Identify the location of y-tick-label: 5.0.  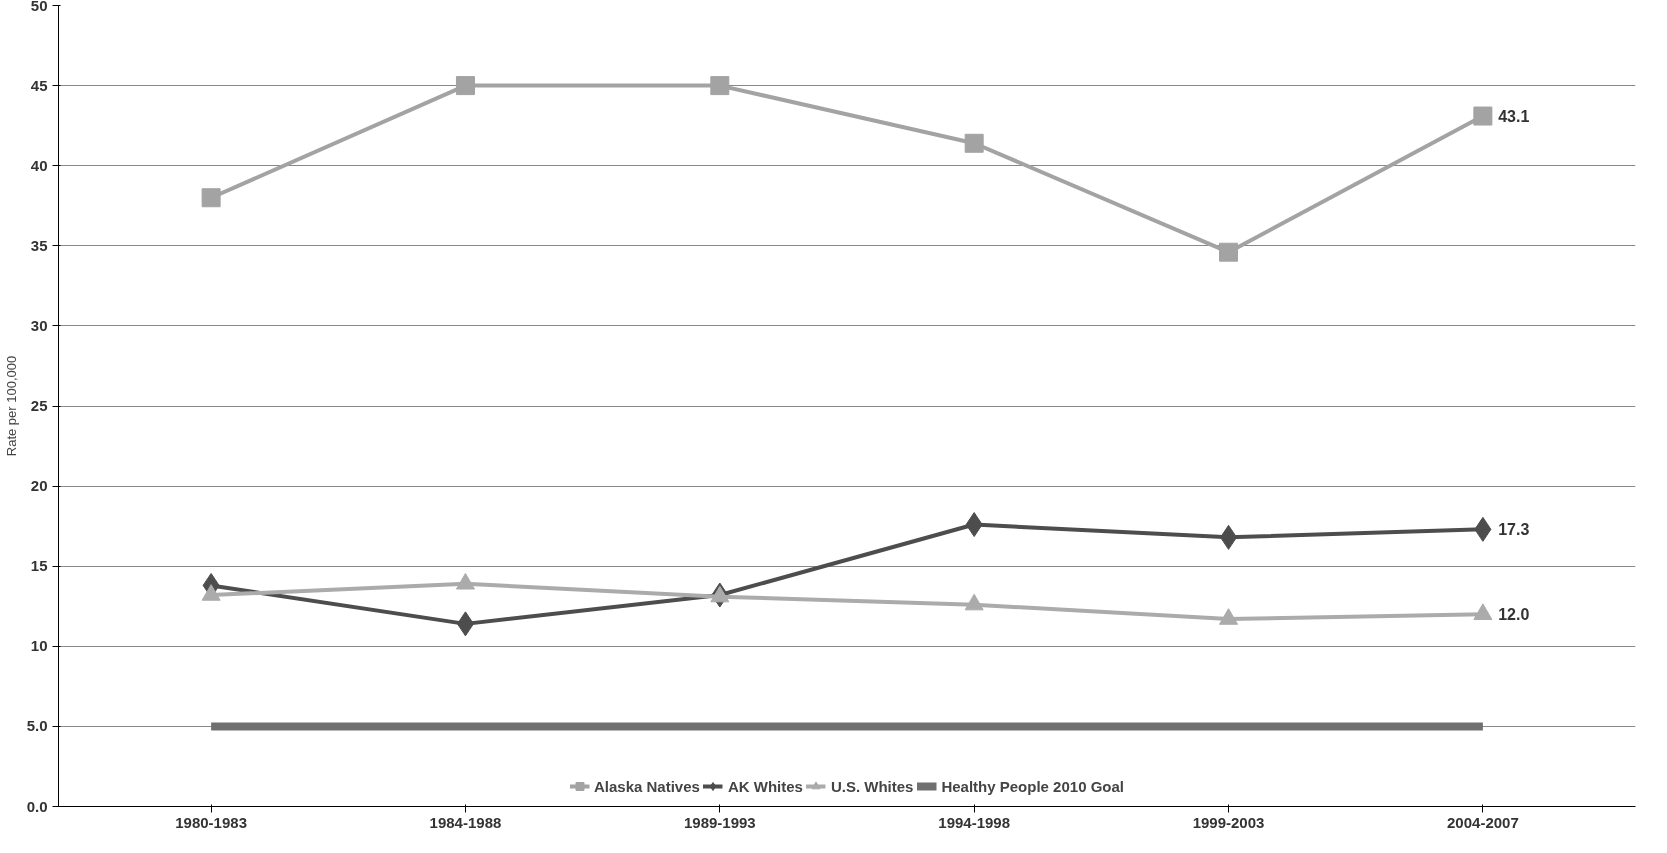
(37, 726).